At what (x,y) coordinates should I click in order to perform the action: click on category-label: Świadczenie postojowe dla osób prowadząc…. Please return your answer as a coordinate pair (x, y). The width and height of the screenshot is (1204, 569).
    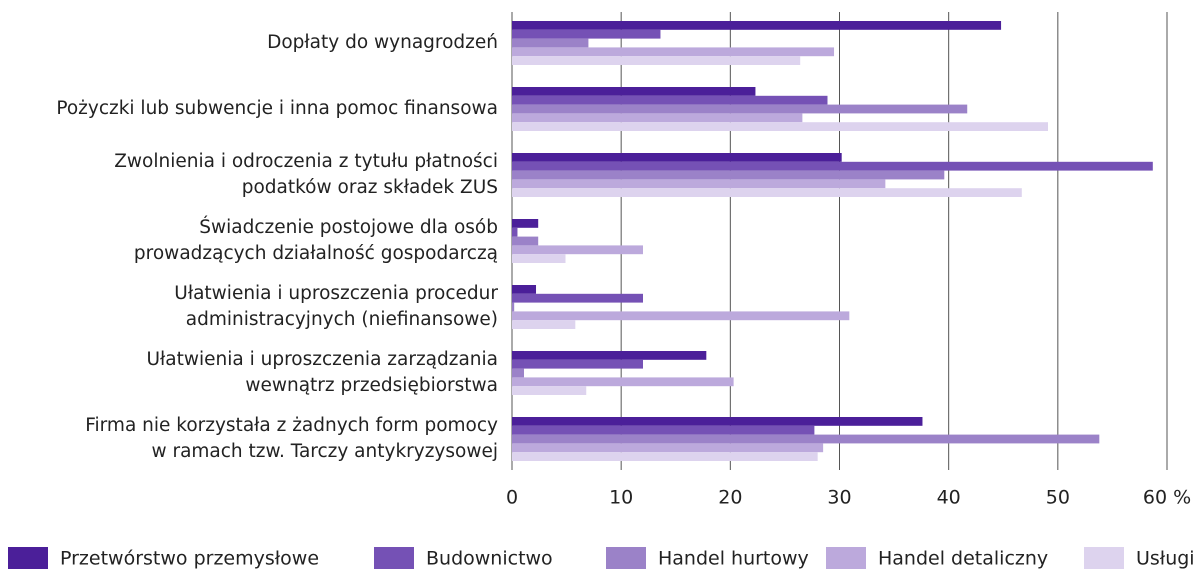
    Looking at the image, I should click on (315, 240).